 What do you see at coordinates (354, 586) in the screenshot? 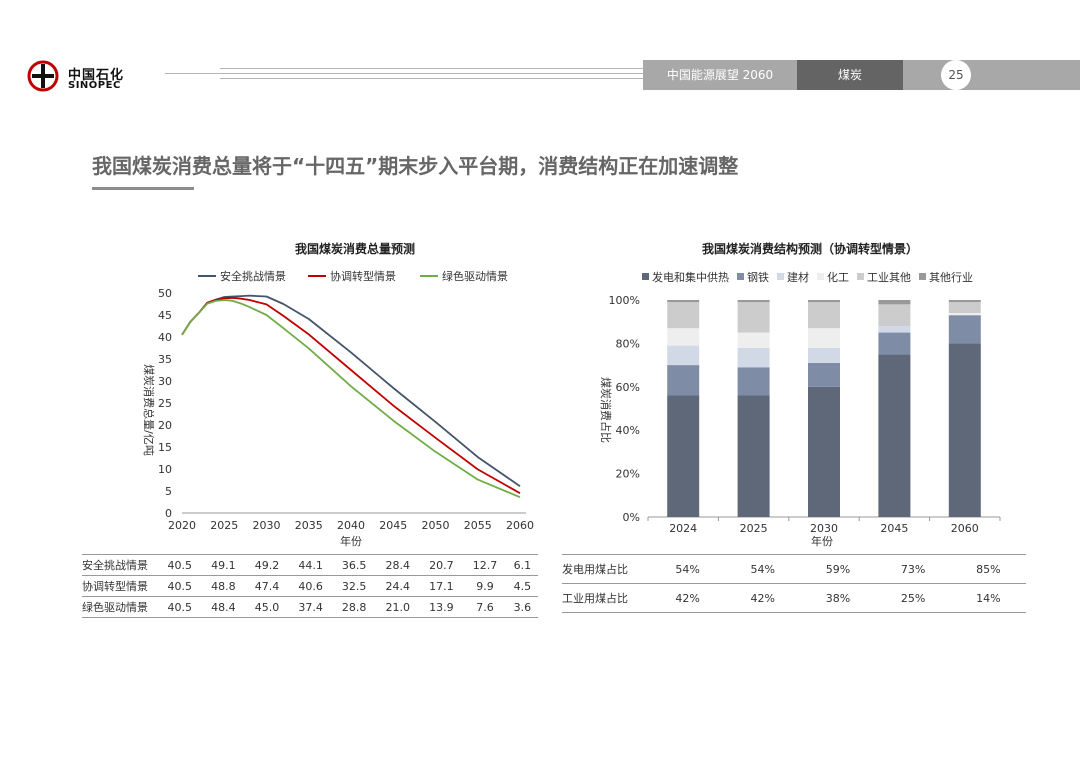
I see `table-cell: 32.5` at bounding box center [354, 586].